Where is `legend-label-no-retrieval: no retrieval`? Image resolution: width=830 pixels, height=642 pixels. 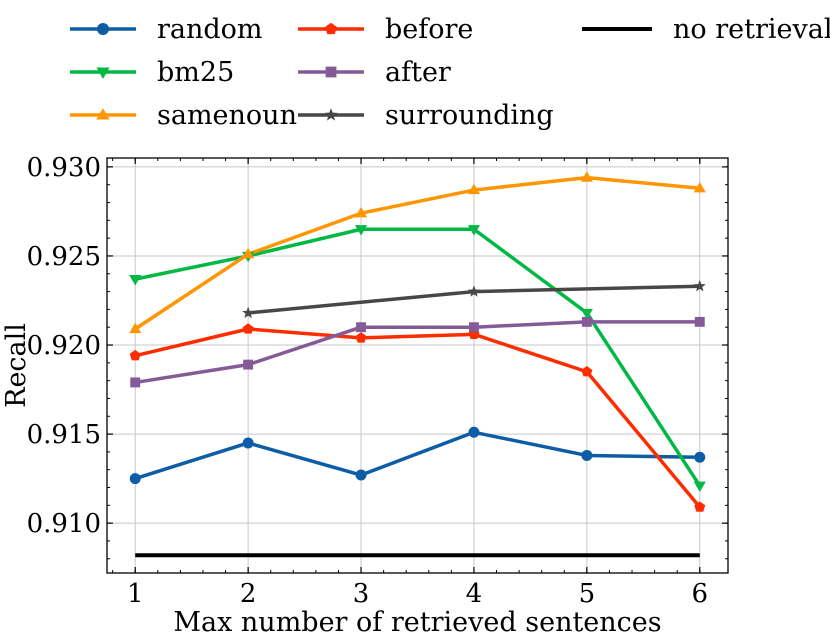 legend-label-no-retrieval: no retrieval is located at coordinates (751, 29).